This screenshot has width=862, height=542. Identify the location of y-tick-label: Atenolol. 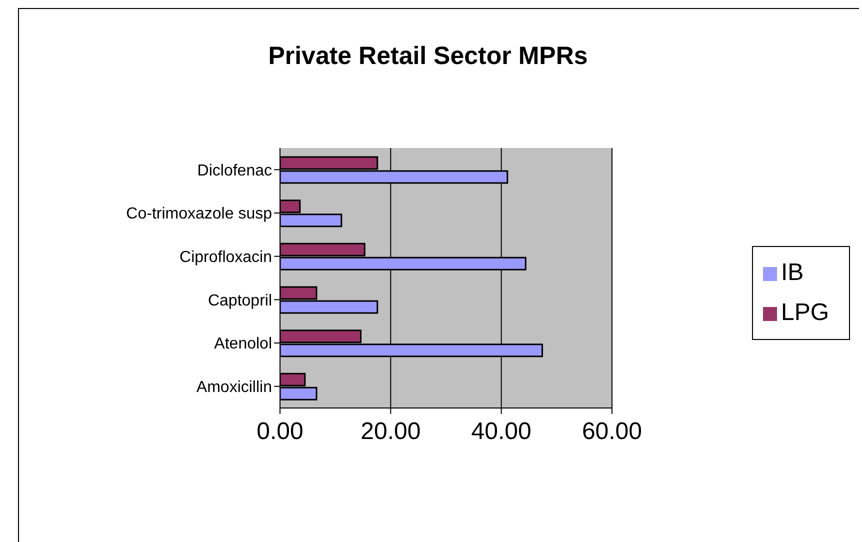
(243, 344).